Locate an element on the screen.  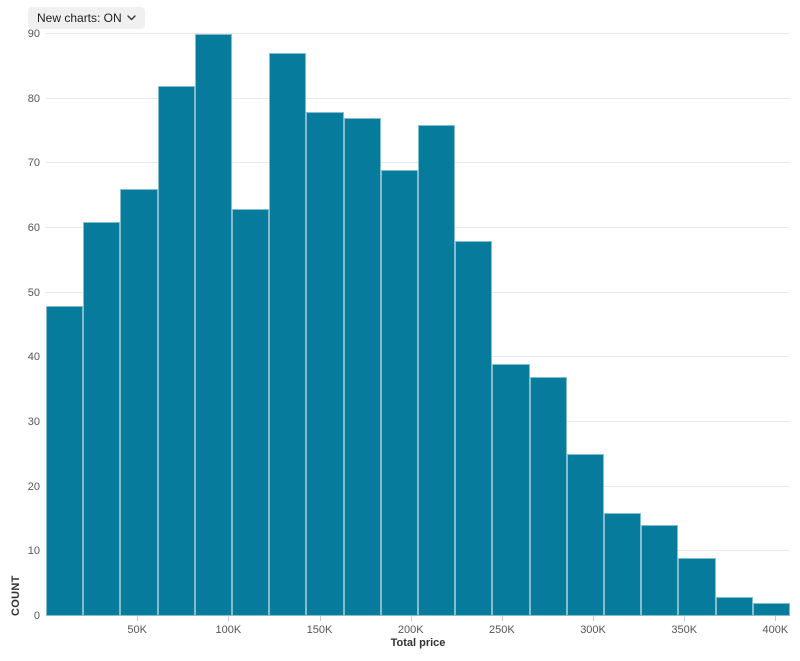
x-tick-label: 350K is located at coordinates (684, 630).